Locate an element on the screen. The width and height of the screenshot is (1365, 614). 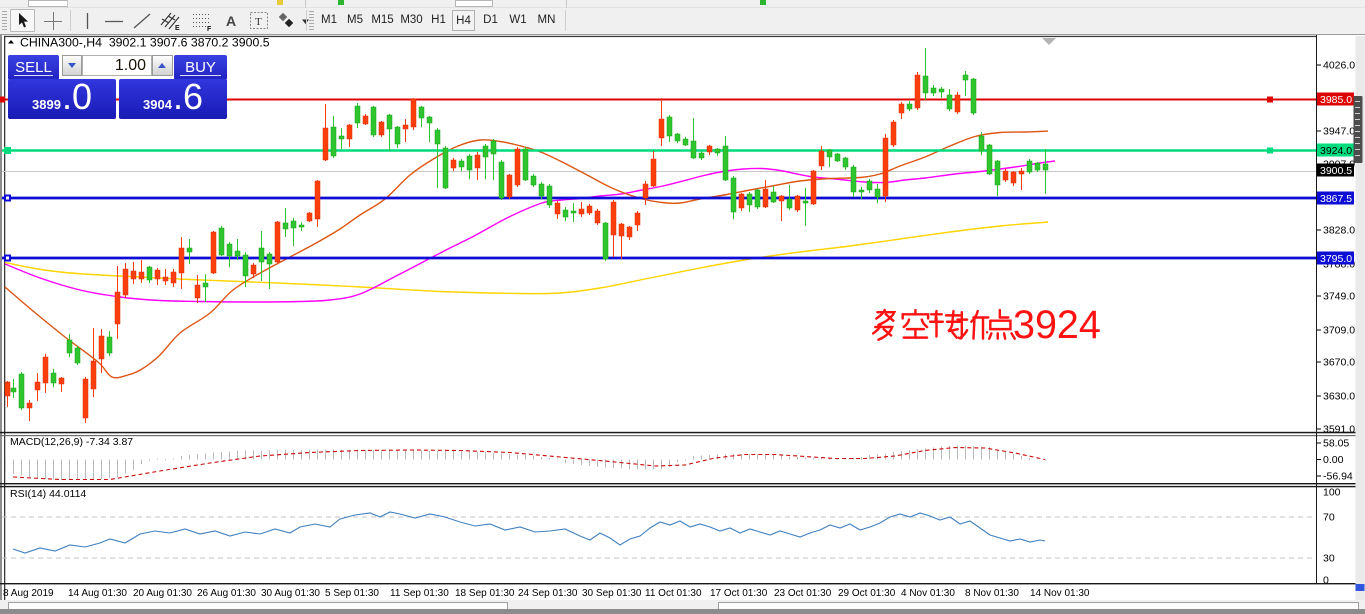
svg-text: 3924 is located at coordinates (1057, 325).